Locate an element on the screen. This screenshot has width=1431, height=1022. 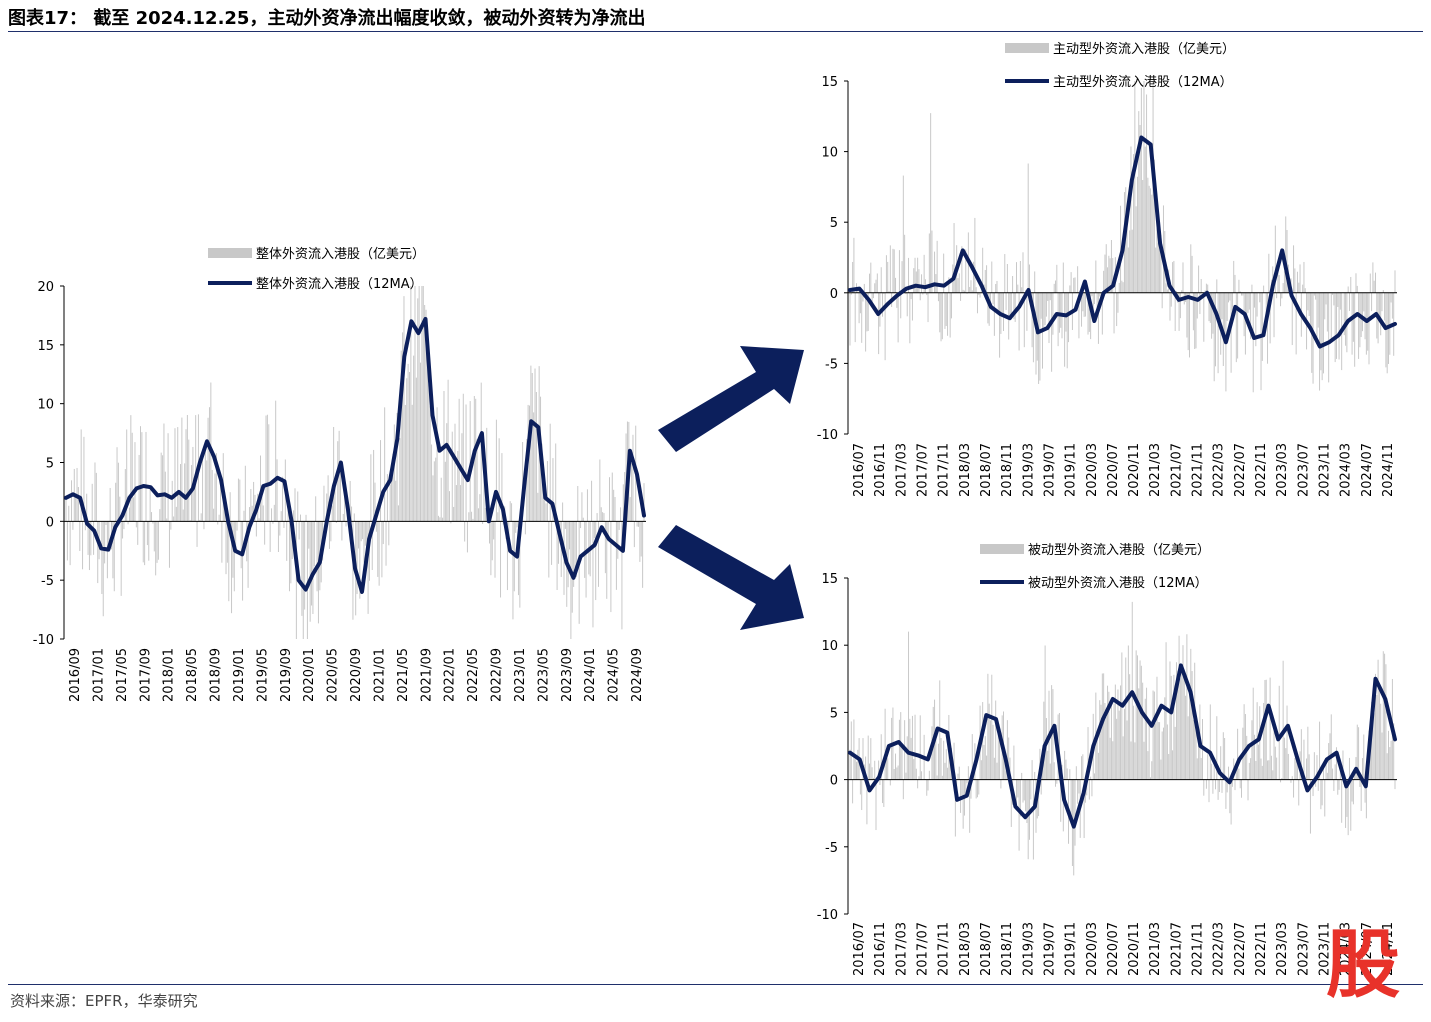
arrow-to-passive is located at coordinates (731, 577).